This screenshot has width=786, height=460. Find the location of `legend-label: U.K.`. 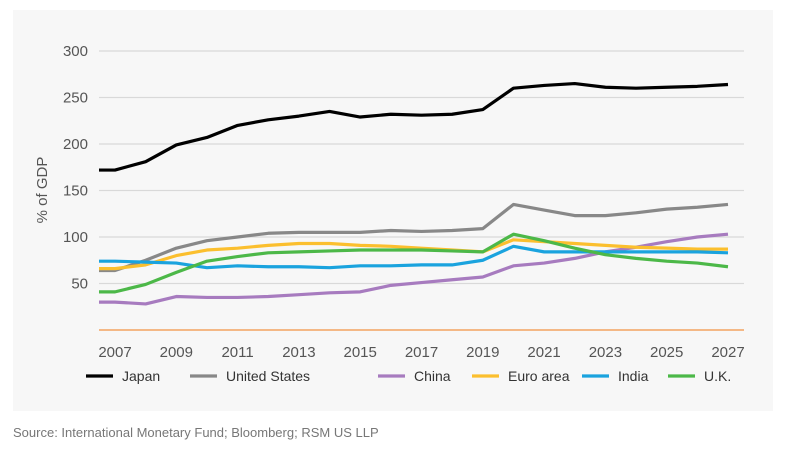

legend-label: U.K. is located at coordinates (717, 376).